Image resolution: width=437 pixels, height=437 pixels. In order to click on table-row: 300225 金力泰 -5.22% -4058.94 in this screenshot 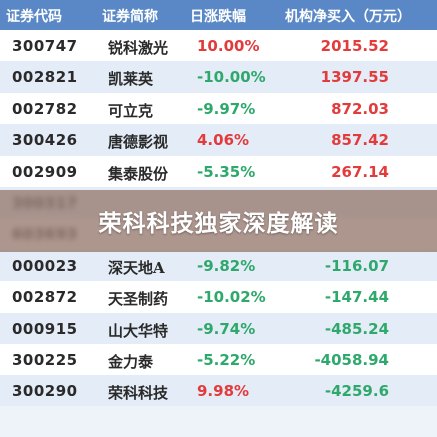, I will do `click(218, 360)`.